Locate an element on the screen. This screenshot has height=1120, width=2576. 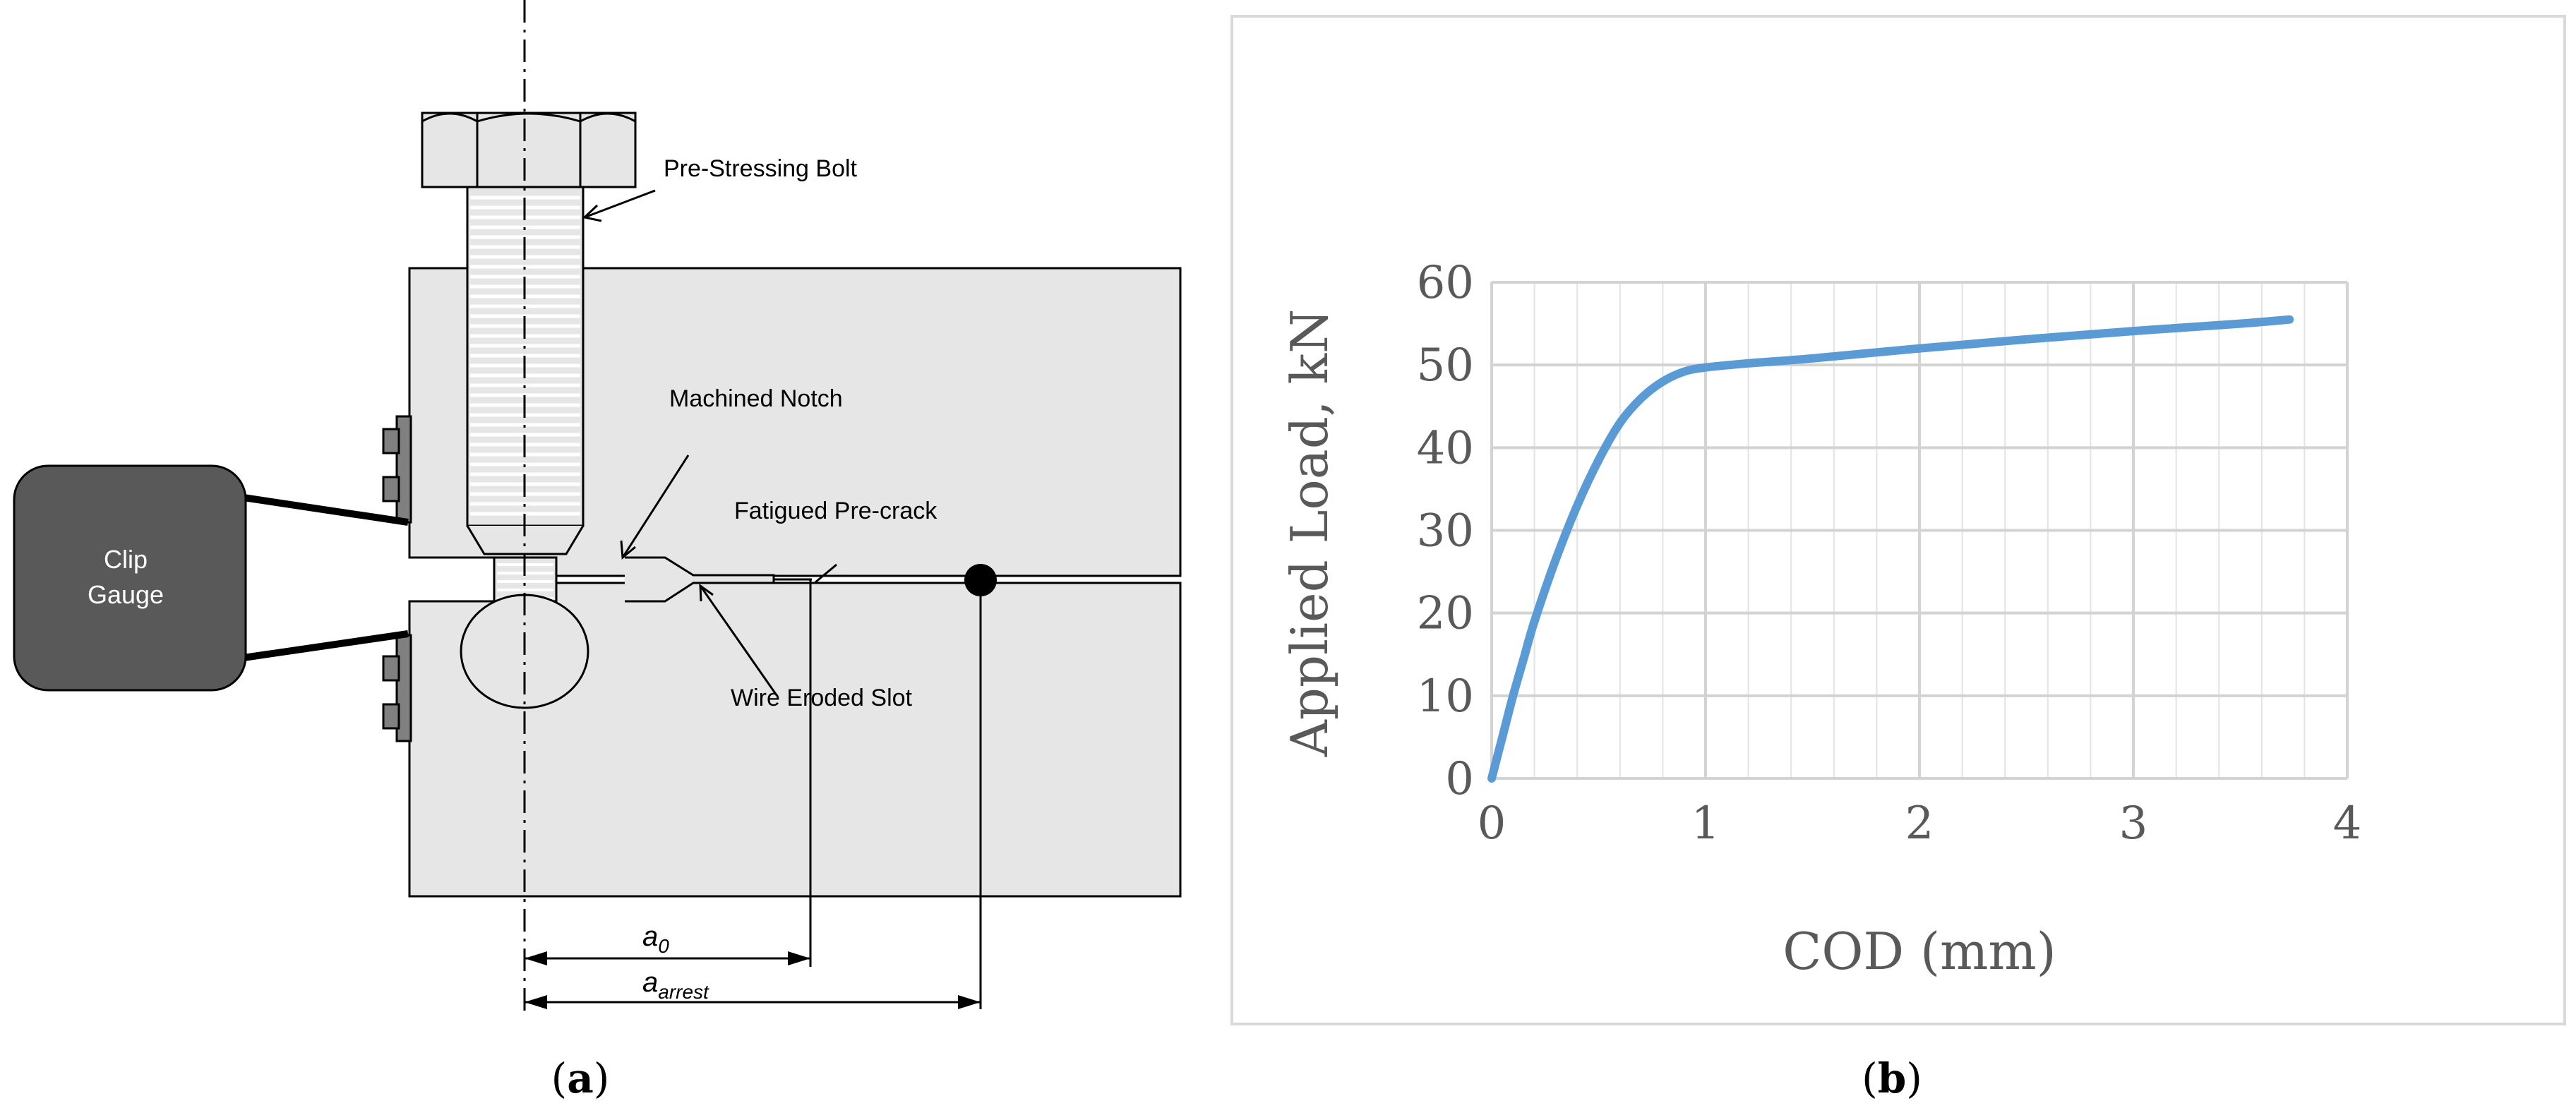
a0-base: a is located at coordinates (650, 936).